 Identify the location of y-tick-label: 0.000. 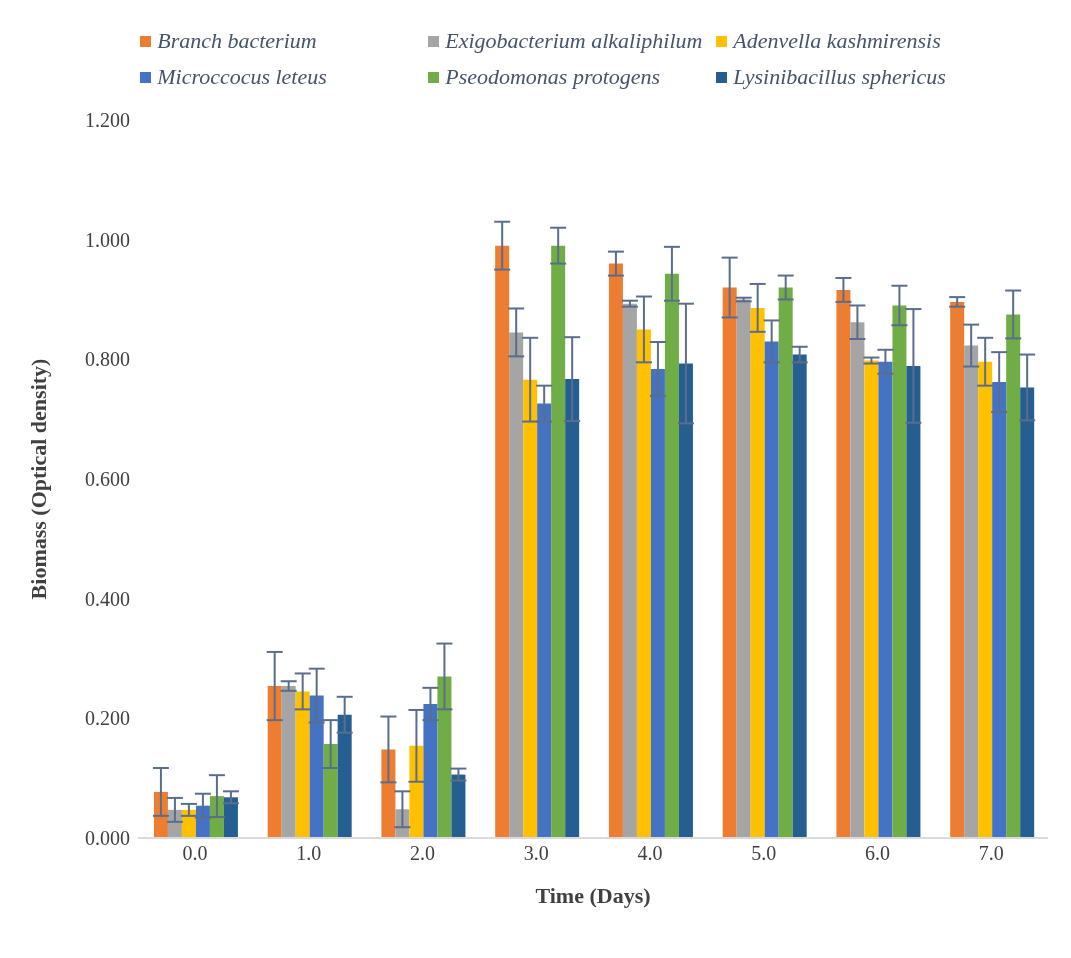
(107, 838).